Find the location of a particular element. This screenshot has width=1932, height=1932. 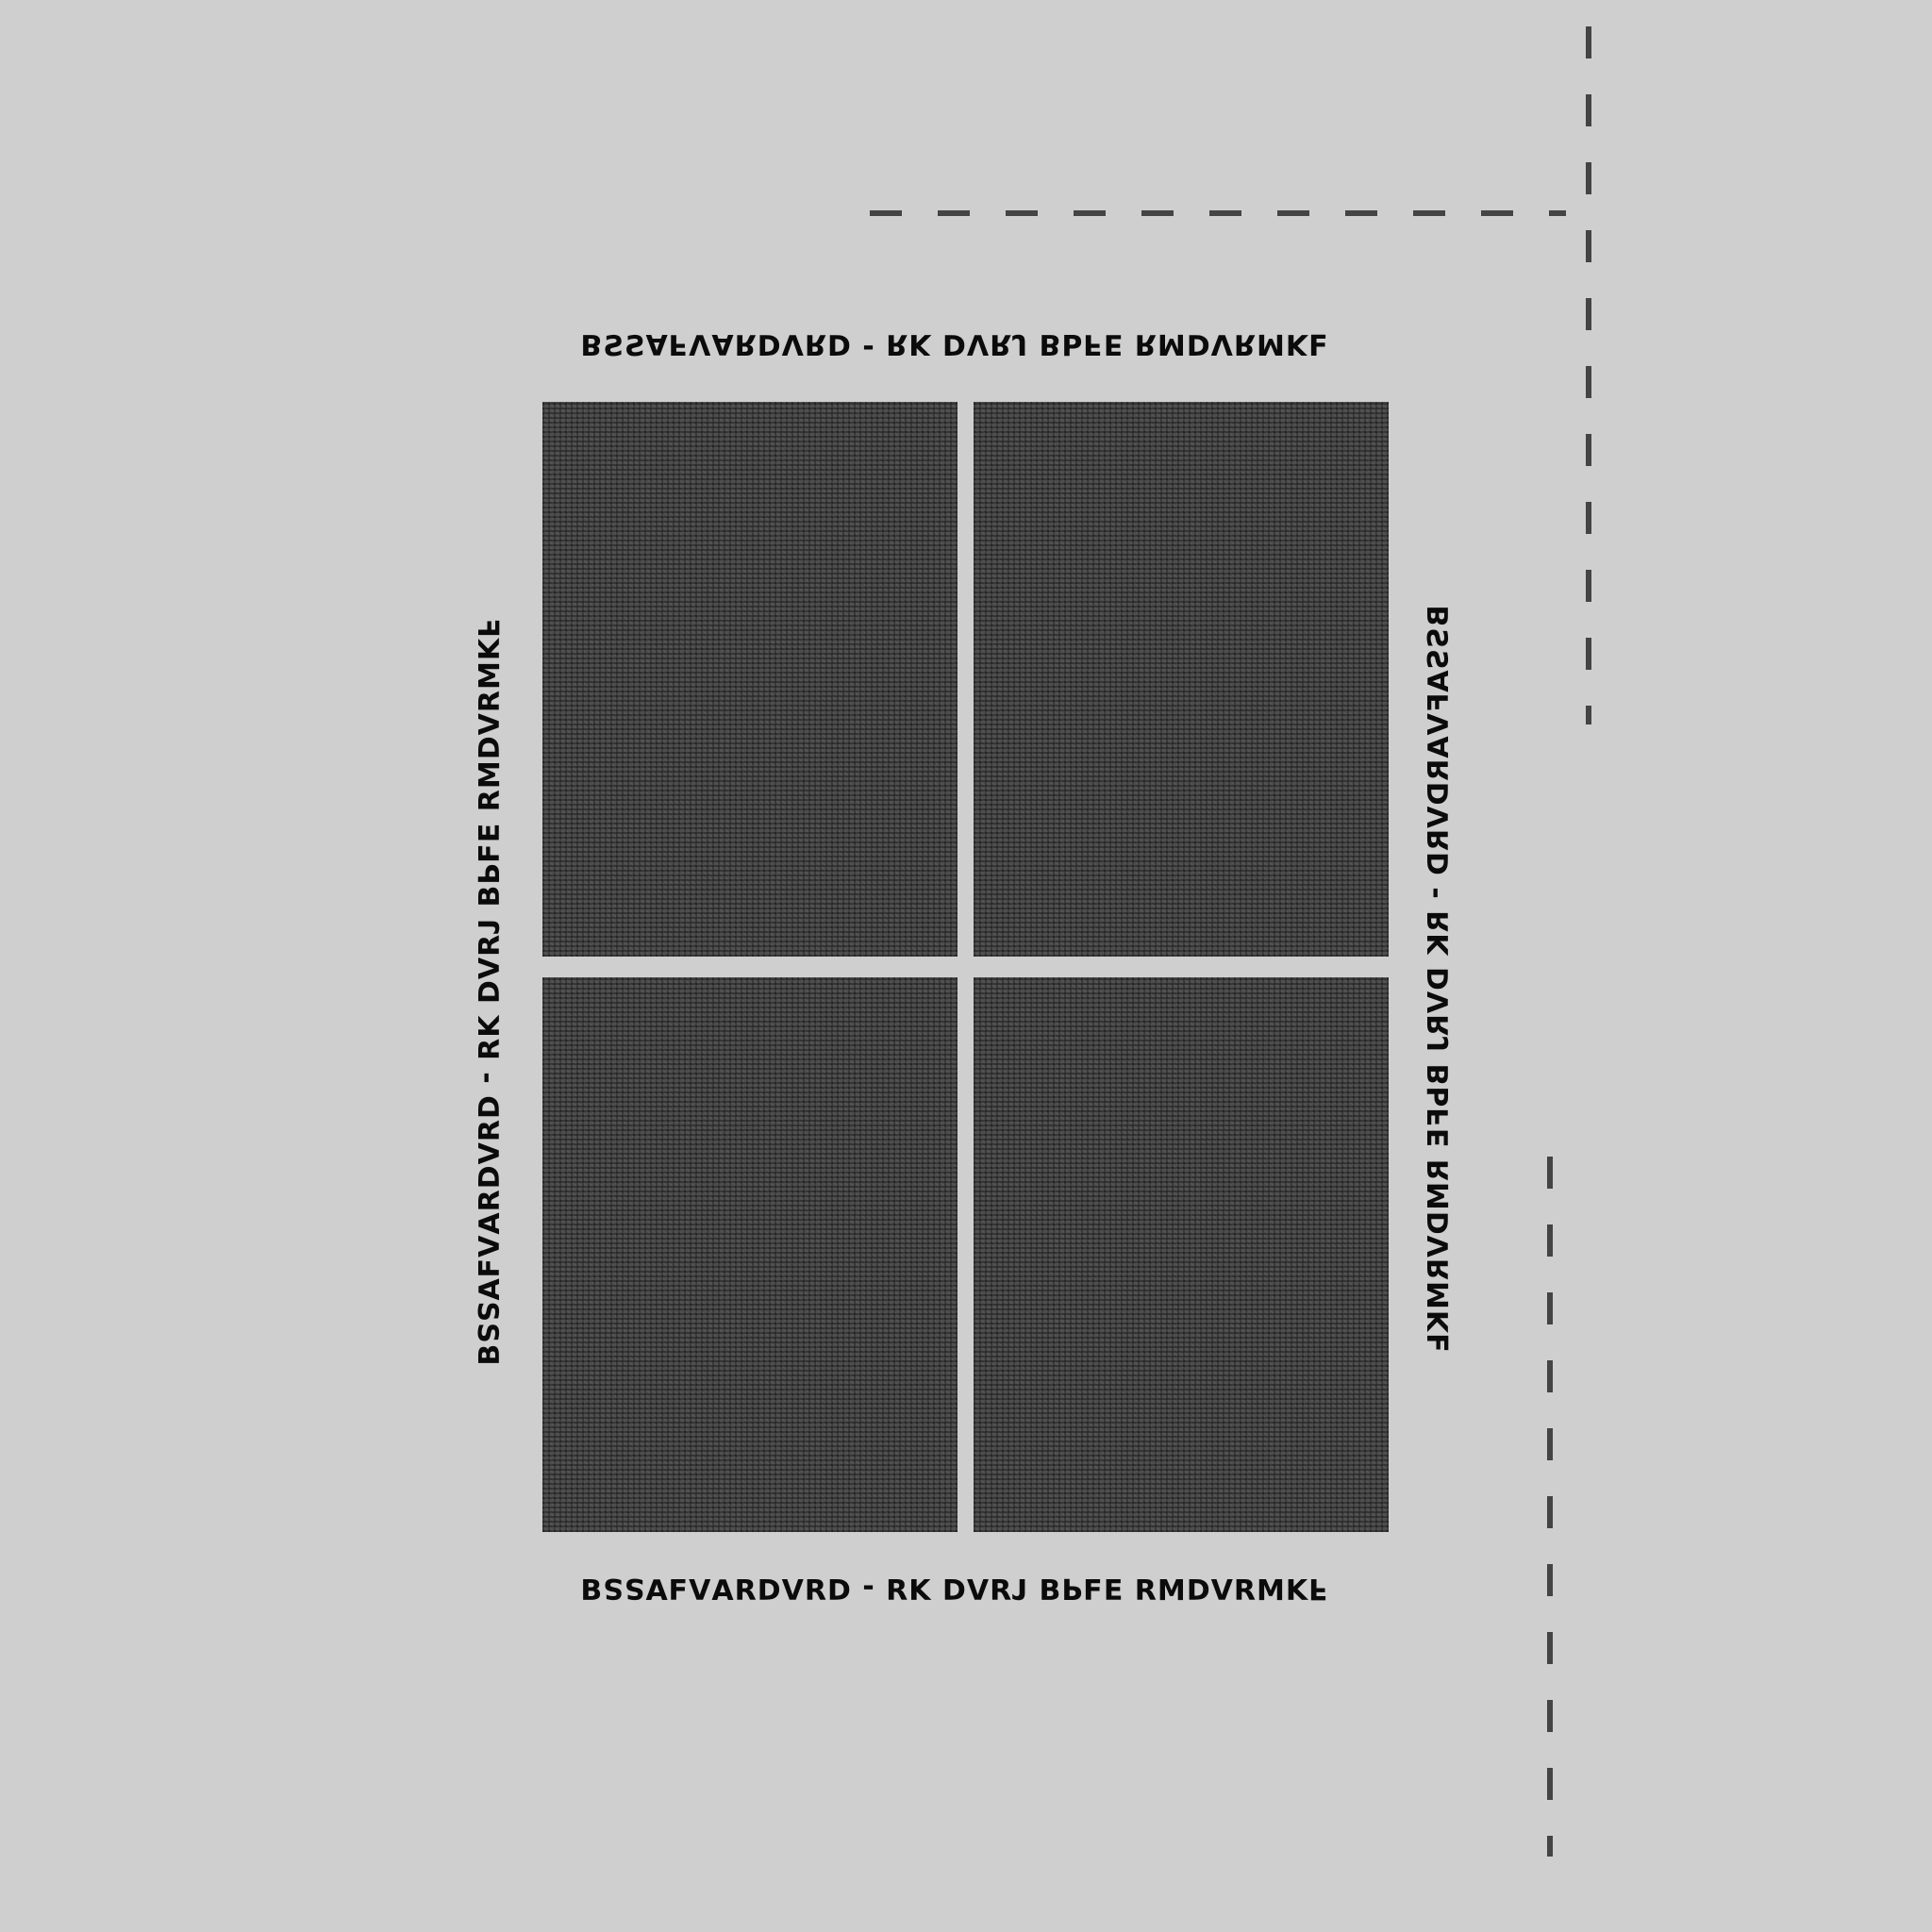

caption-top: ꟻꓘꟽꓤꓥꓷꟽꓤ ꓱꓞꟼꓭ ꓩꓤꓥꓷ ꓘꓤ - ꓷꓤꓥꓷꓤꓯꓥꓞꓯꓢꓢꓭ is located at coordinates (953, 347).